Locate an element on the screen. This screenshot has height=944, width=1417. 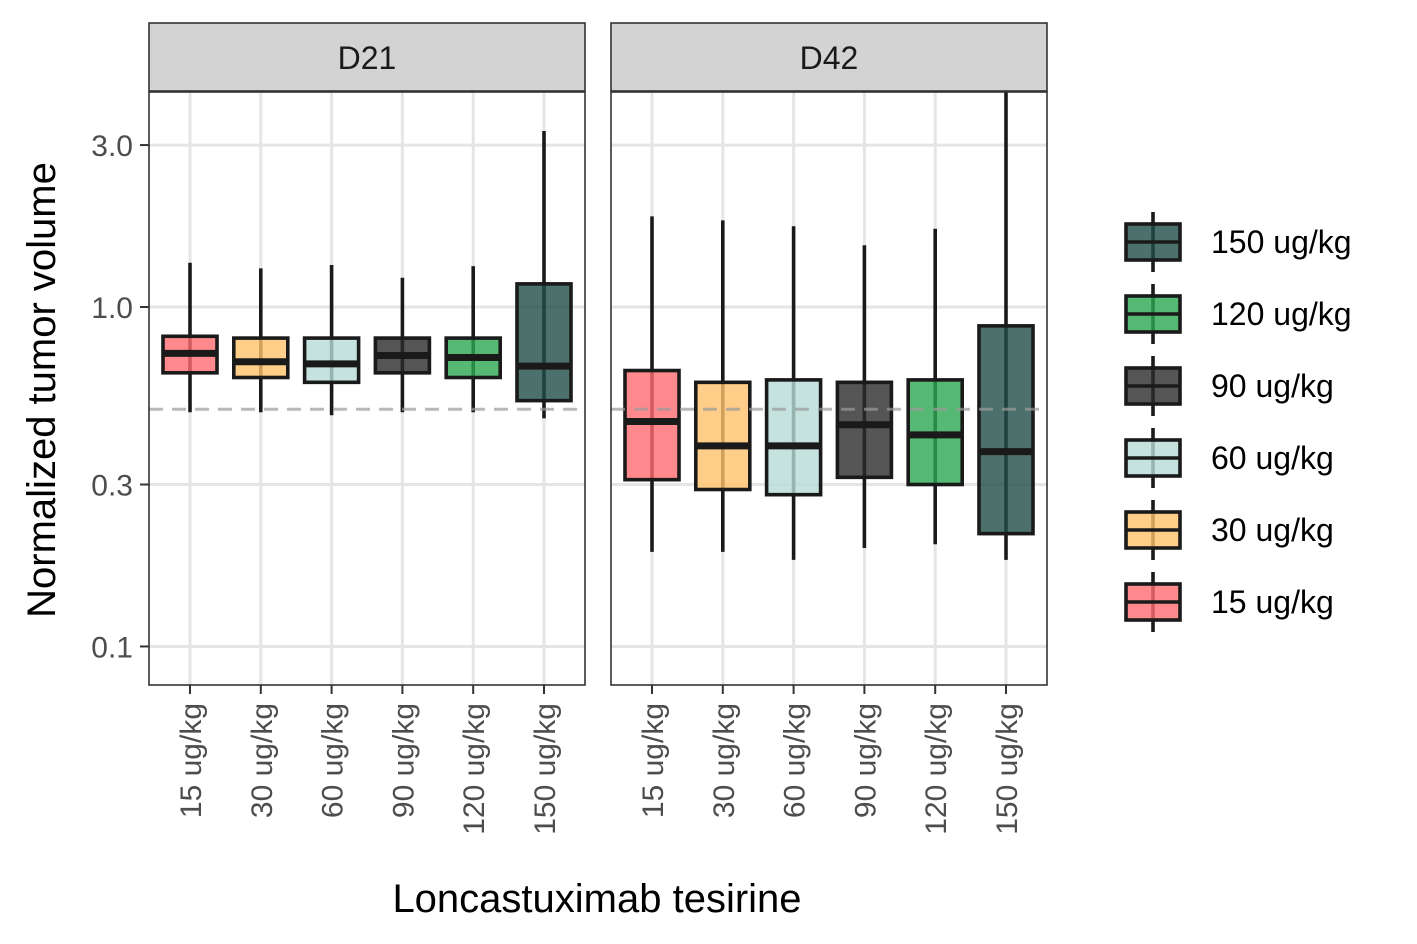
facet-label: D21 is located at coordinates (367, 58).